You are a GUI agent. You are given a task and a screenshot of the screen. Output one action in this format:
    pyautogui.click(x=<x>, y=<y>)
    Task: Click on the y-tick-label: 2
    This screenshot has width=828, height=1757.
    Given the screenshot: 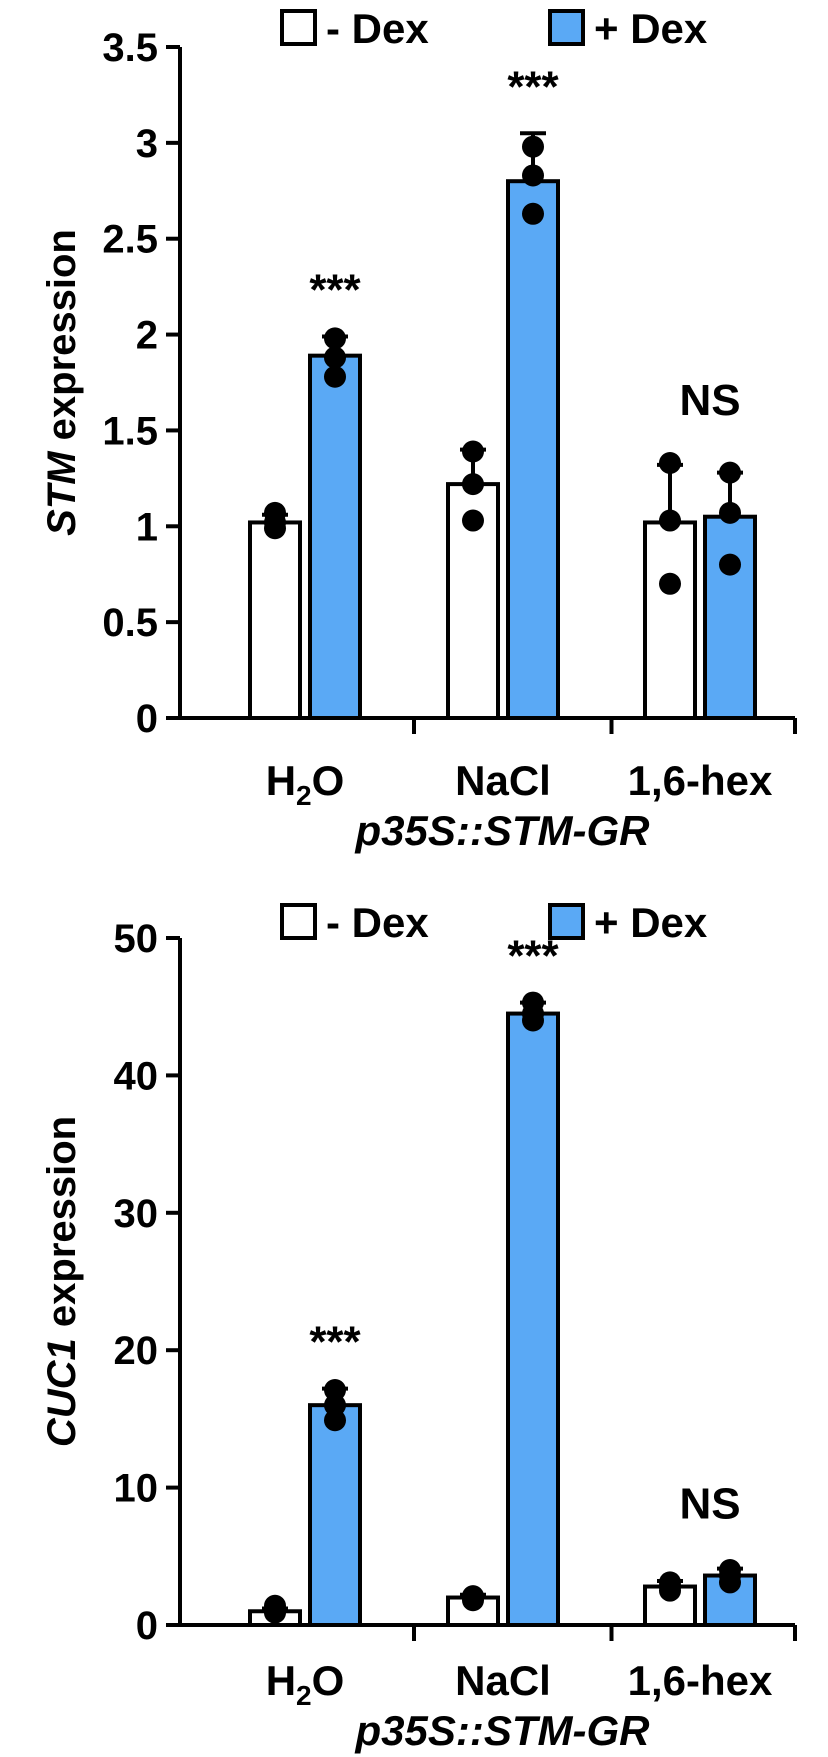 What is the action you would take?
    pyautogui.click(x=147, y=336)
    